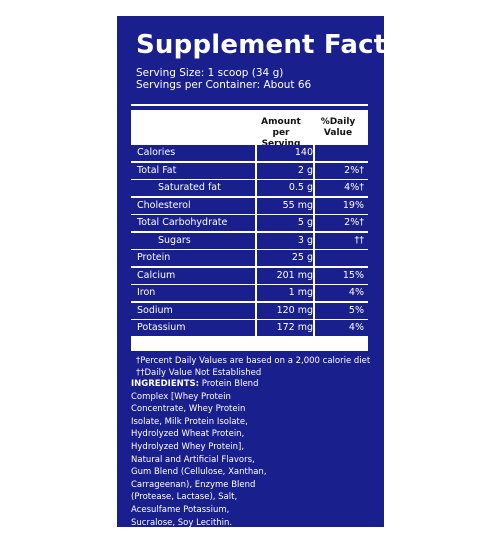 This screenshot has width=500, height=550. I want to click on nutrient-label: Sodium, so click(155, 310).